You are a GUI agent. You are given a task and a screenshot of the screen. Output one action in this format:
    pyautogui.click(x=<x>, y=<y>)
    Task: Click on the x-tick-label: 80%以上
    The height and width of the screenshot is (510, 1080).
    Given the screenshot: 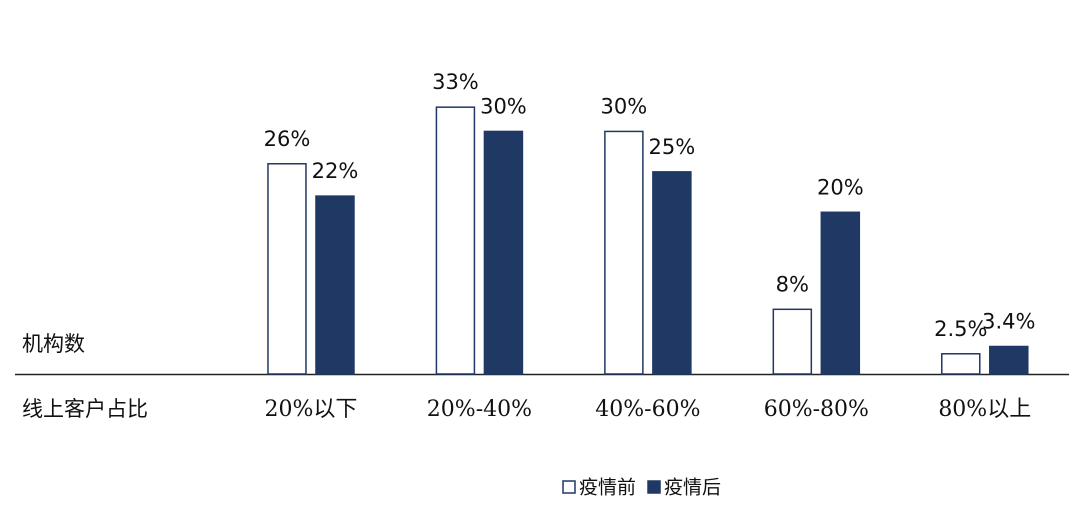 What is the action you would take?
    pyautogui.click(x=984, y=409)
    